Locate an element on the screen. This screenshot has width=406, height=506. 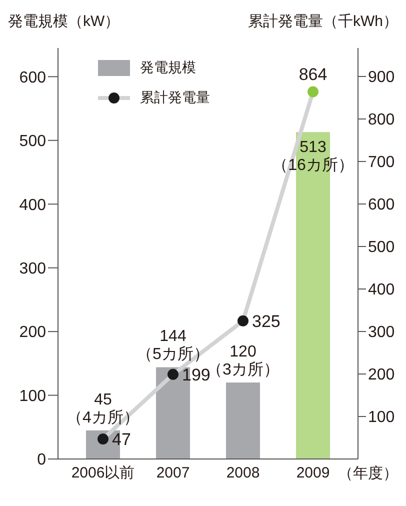
y2-tick-label: 600 is located at coordinates (381, 205).